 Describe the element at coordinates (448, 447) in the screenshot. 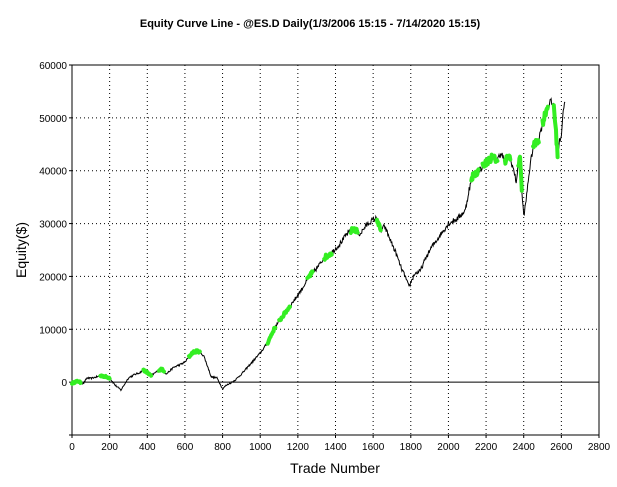

I see `x-tick-label: 2000` at that location.